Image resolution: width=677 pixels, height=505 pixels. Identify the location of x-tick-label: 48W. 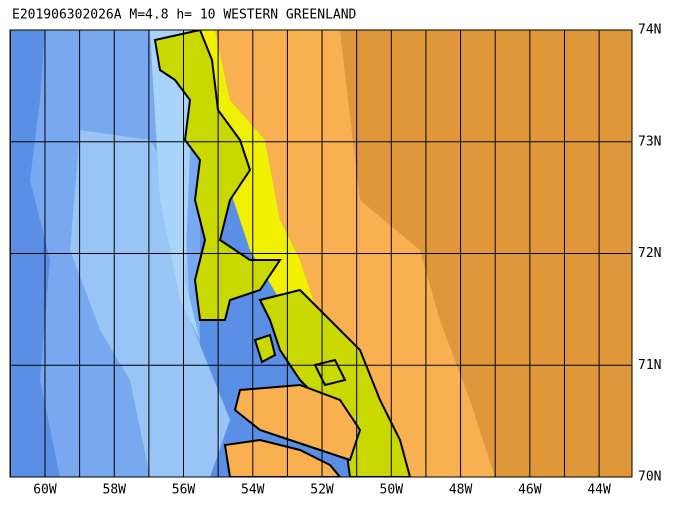
(461, 490).